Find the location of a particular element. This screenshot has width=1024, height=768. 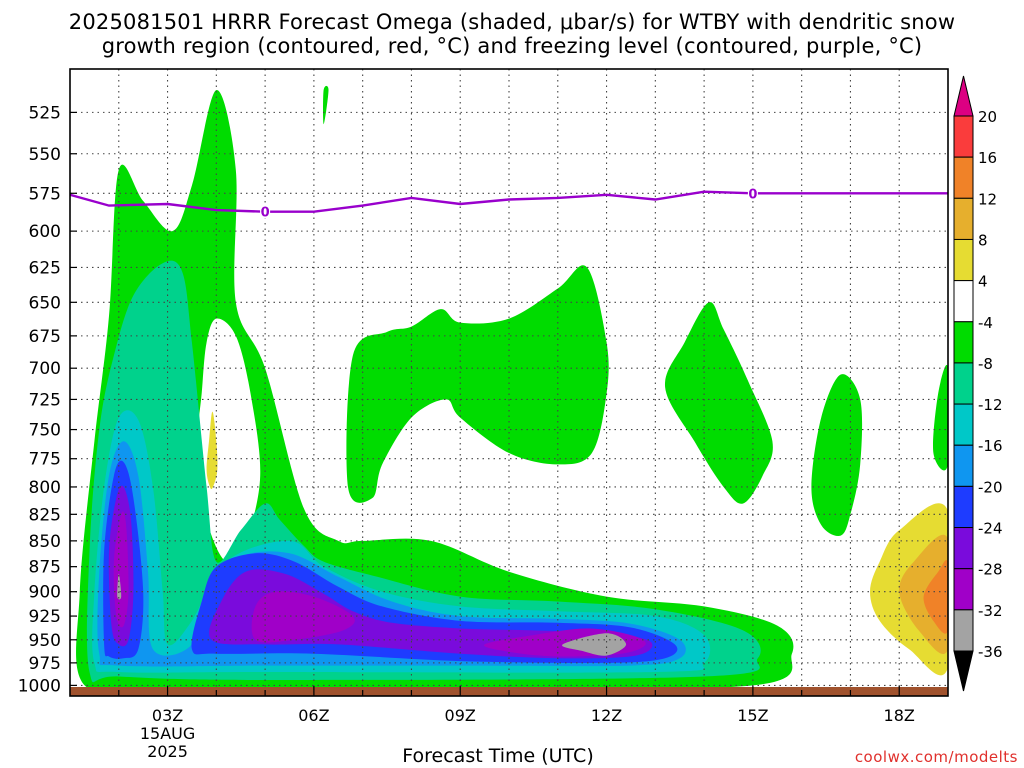

y-tick-label: 875 is located at coordinates (45, 568).